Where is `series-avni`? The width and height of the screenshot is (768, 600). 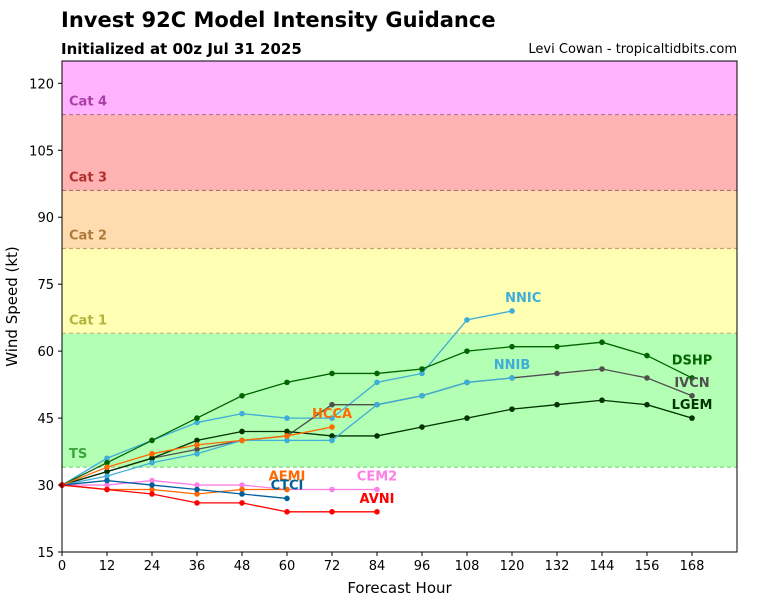 series-avni is located at coordinates (219, 498).